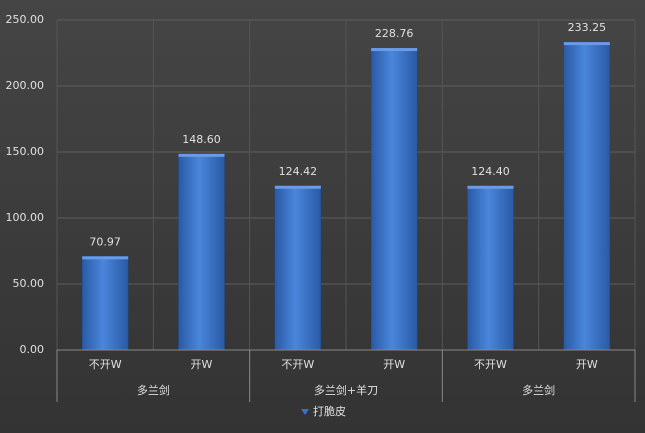 The width and height of the screenshot is (645, 433). What do you see at coordinates (201, 139) in the screenshot?
I see `value-label: 148.60` at bounding box center [201, 139].